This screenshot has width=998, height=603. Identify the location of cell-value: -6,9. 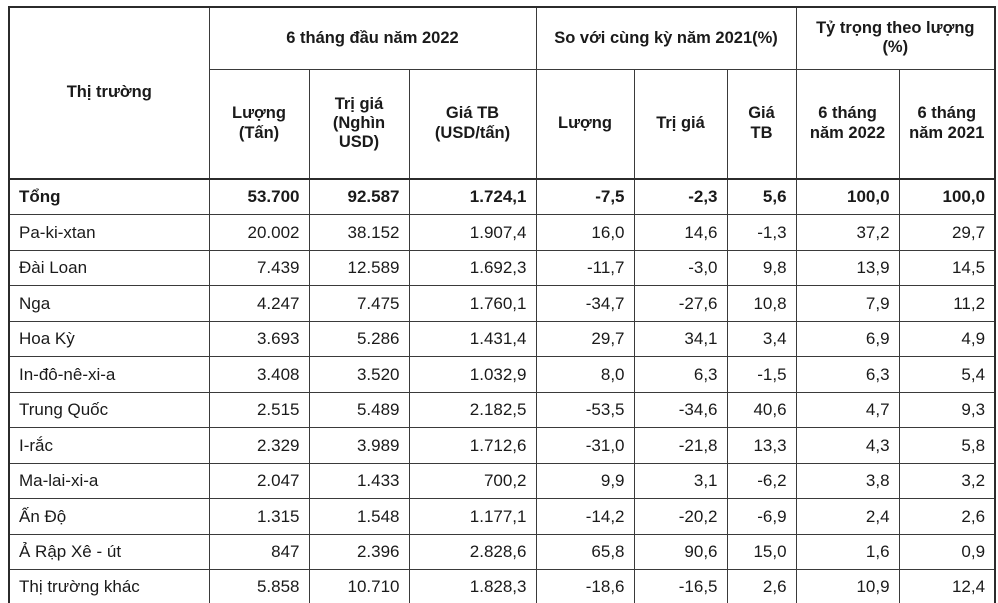
(761, 516).